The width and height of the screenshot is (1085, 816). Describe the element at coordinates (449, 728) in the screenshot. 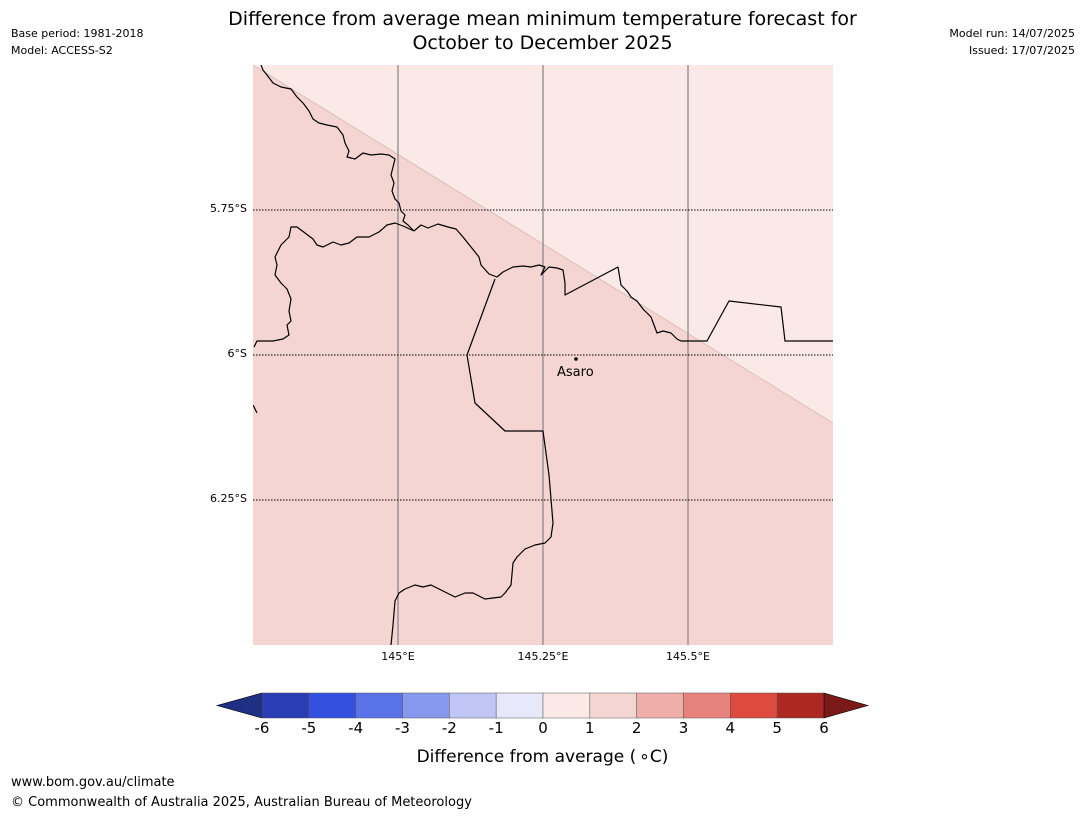

I see `colorbar-tick-label: -2` at that location.